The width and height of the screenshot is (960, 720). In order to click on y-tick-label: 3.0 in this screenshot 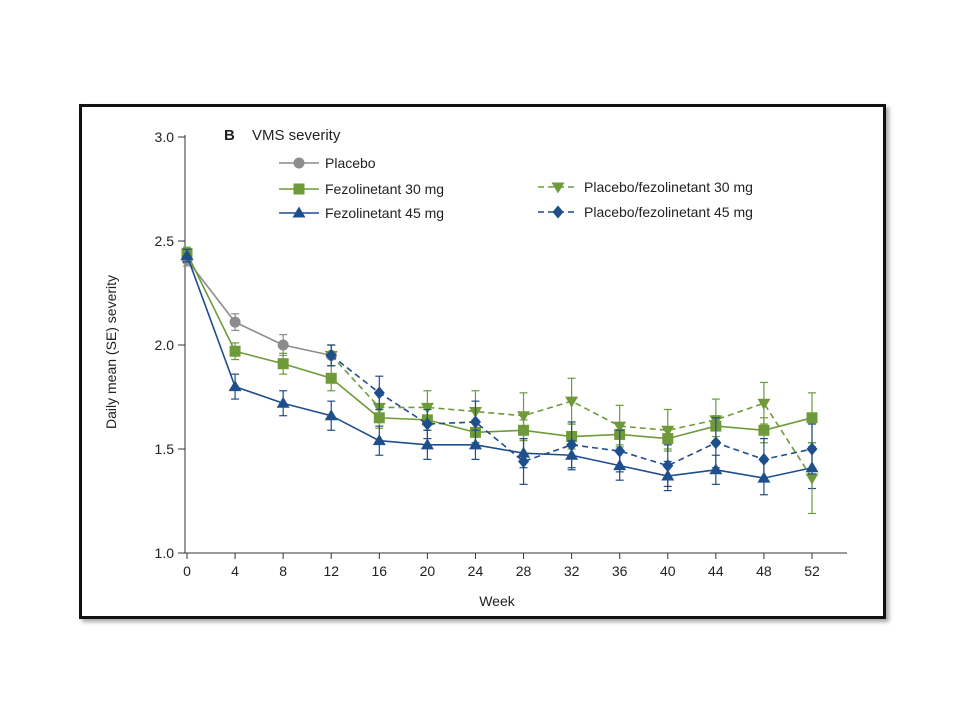, I will do `click(165, 137)`.